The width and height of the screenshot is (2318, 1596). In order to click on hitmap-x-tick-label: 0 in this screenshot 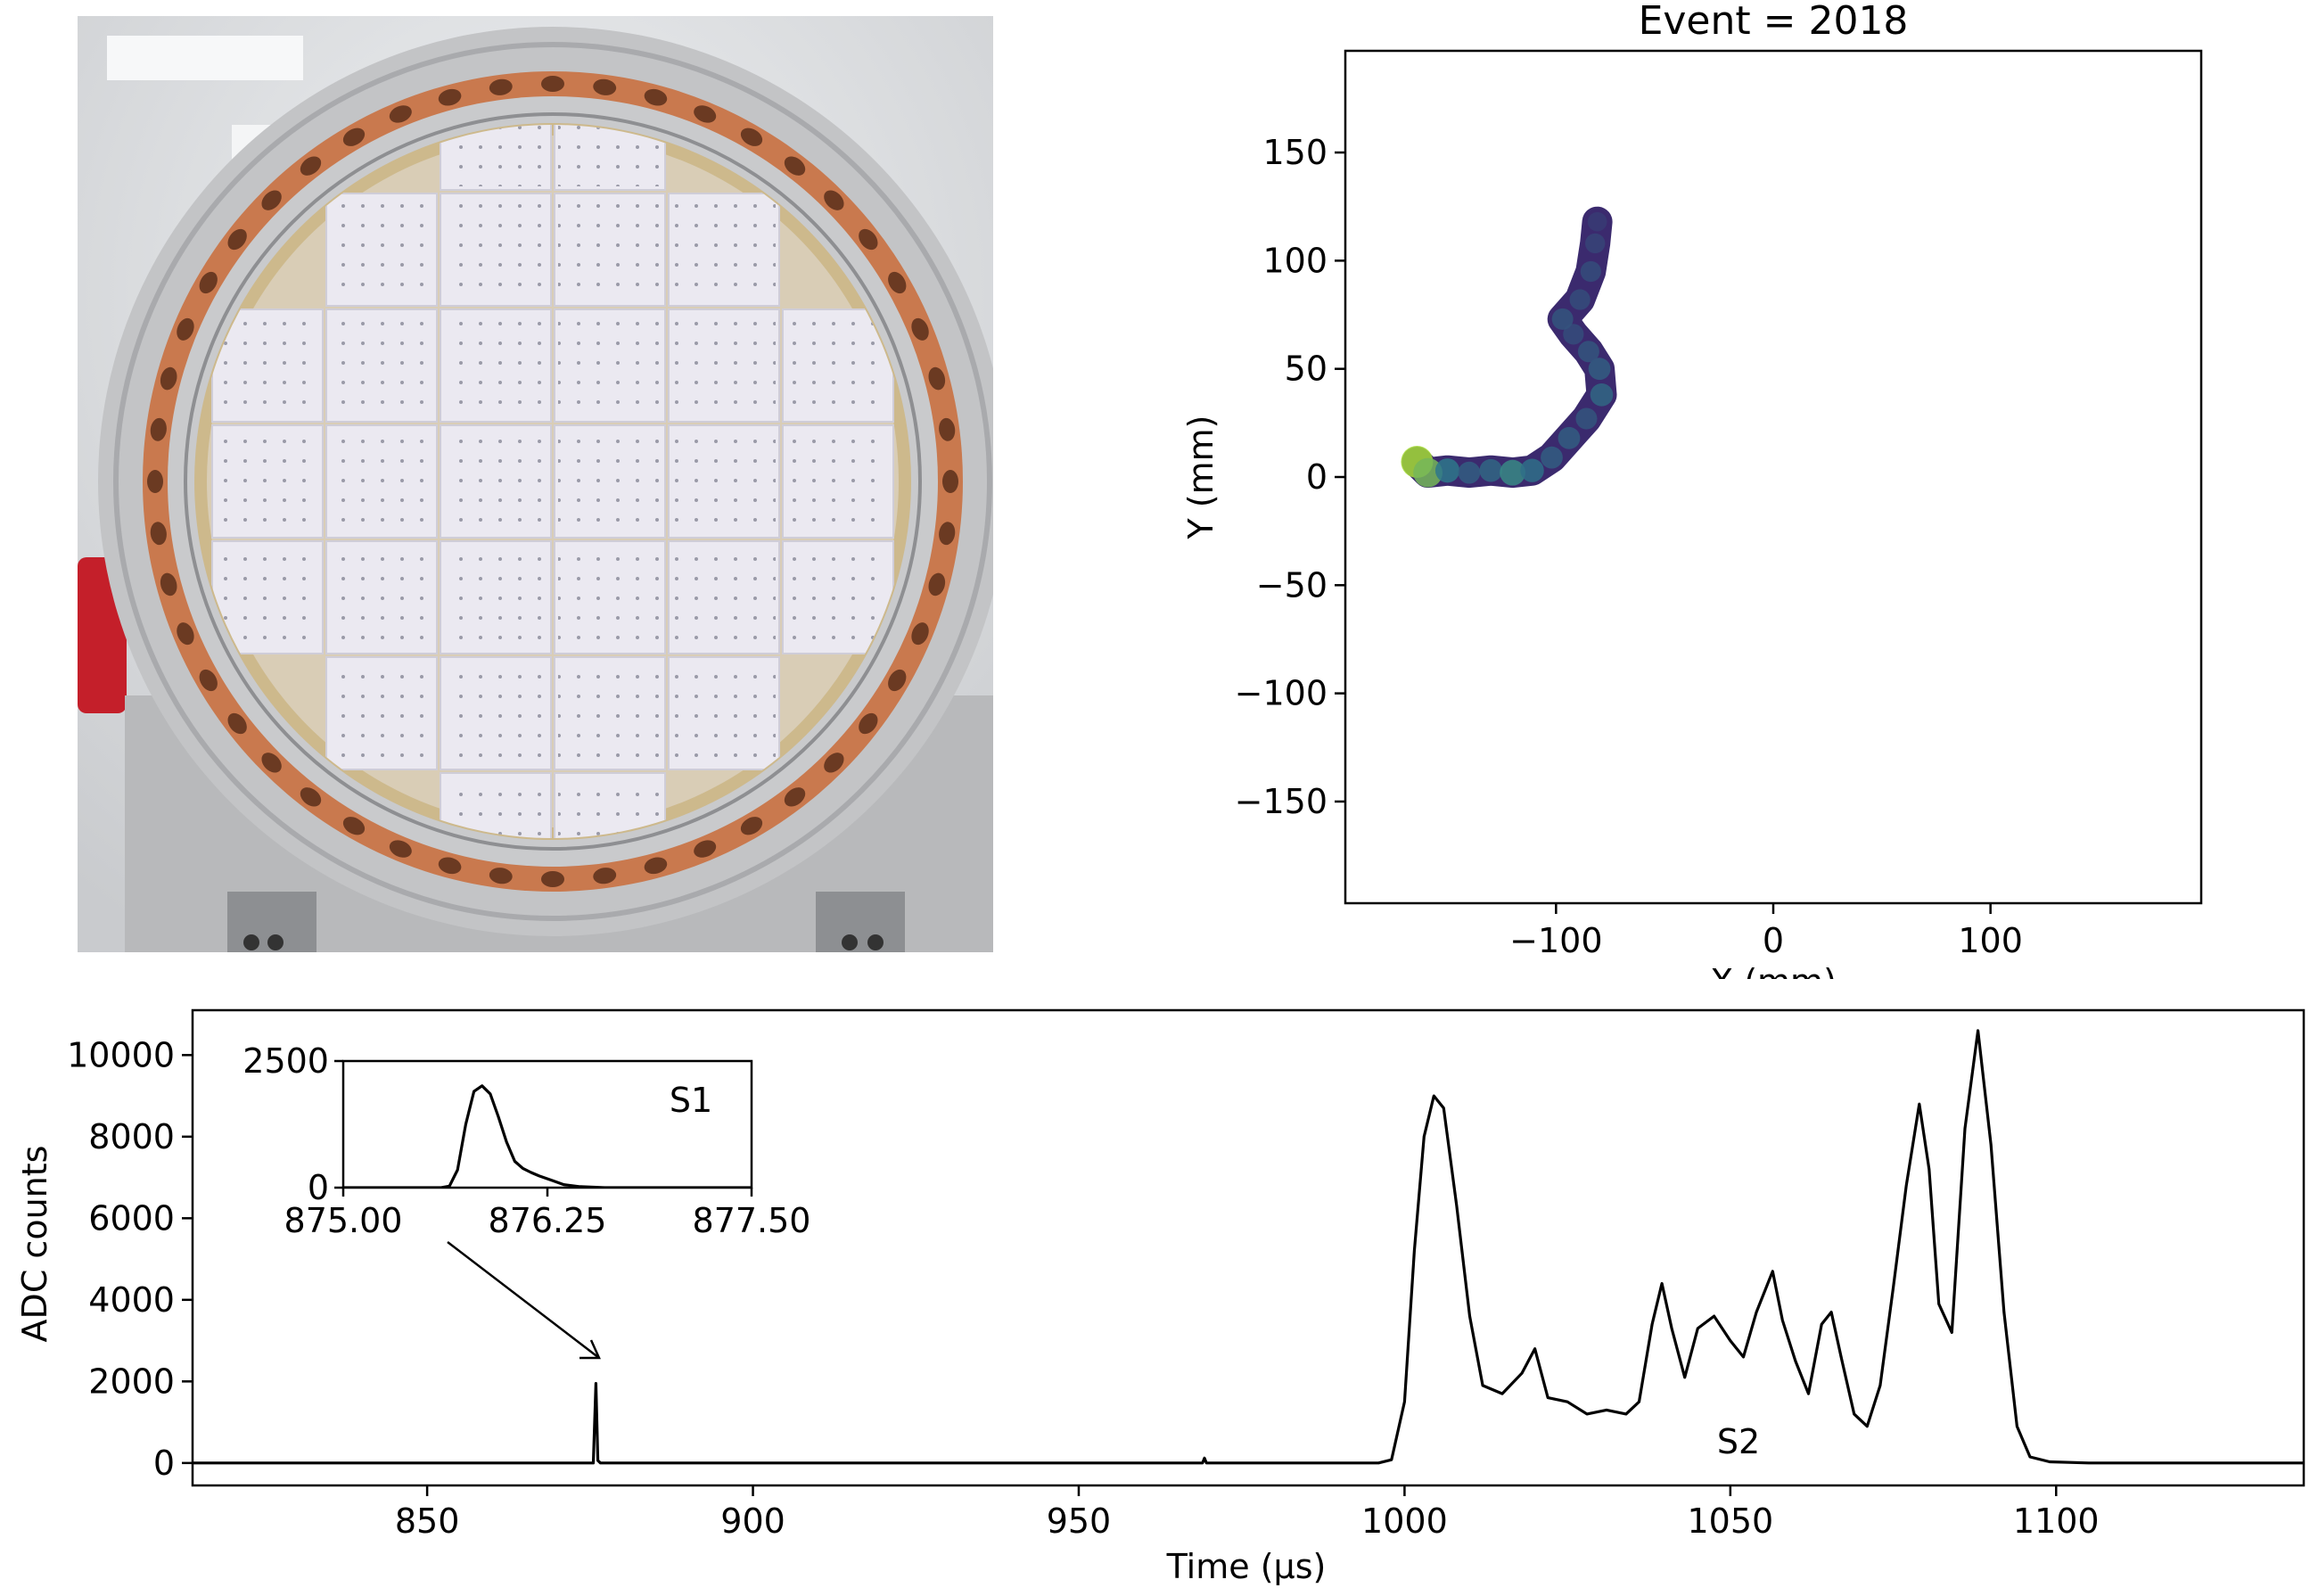, I will do `click(1773, 940)`.